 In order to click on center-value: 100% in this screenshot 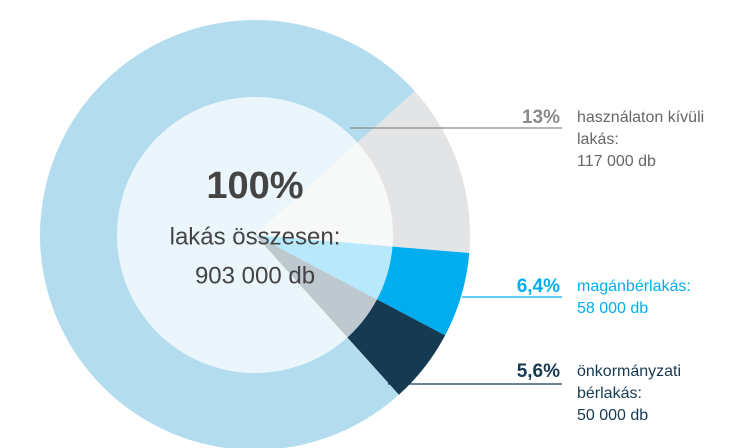, I will do `click(254, 186)`.